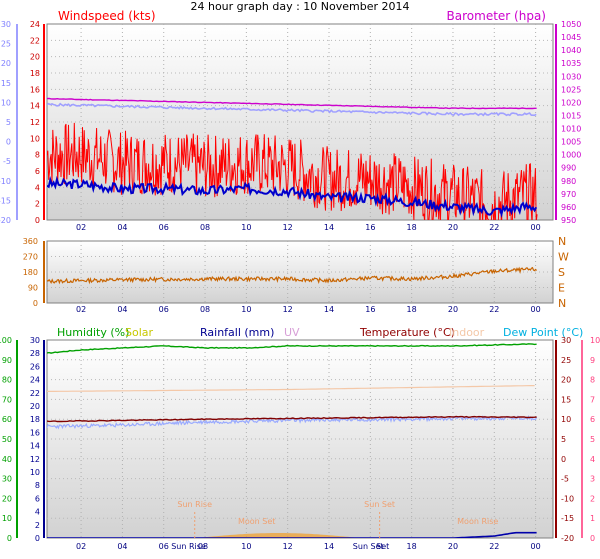  What do you see at coordinates (93, 332) in the screenshot?
I see `legend-humidity: Humidity (%)` at bounding box center [93, 332].